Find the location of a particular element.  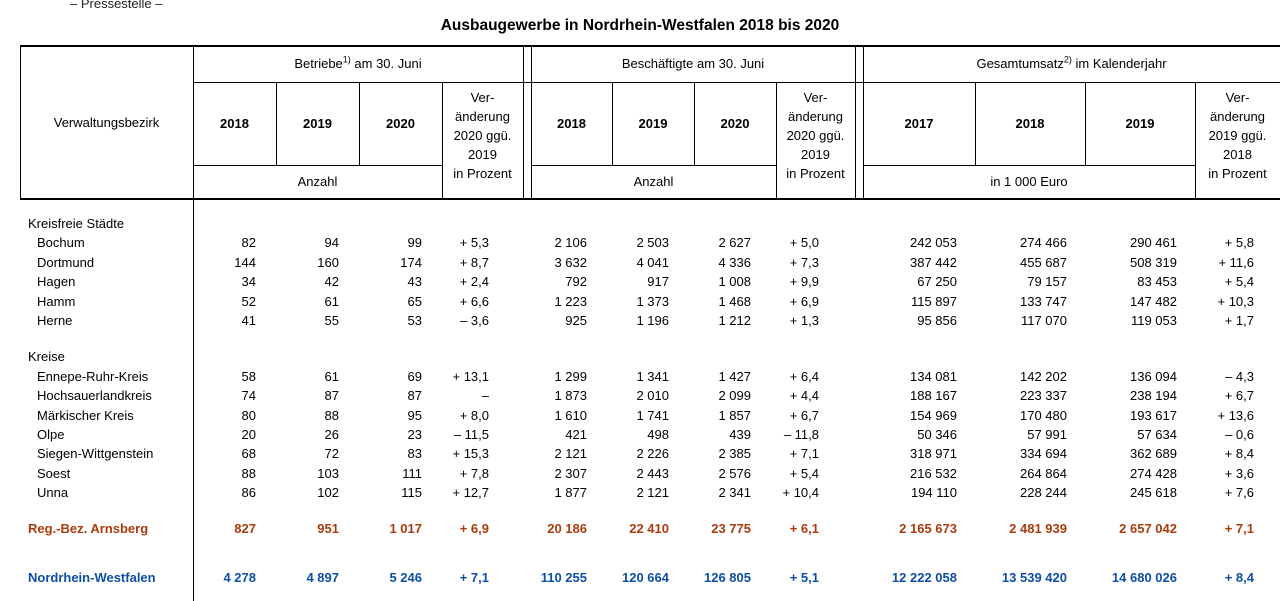

cell-value: + 5,8 is located at coordinates (1239, 243).